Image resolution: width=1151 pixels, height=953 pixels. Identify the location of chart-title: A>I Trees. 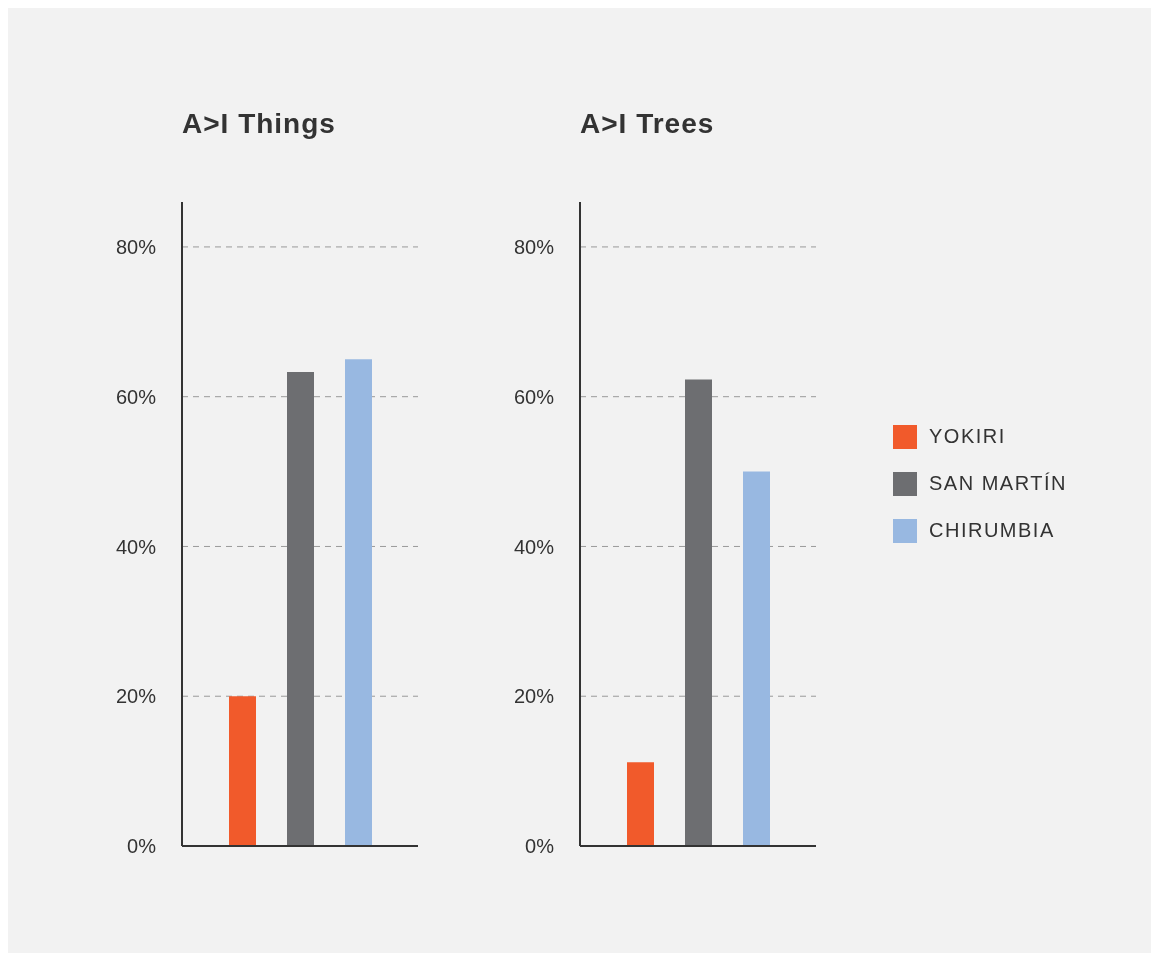
(648, 124).